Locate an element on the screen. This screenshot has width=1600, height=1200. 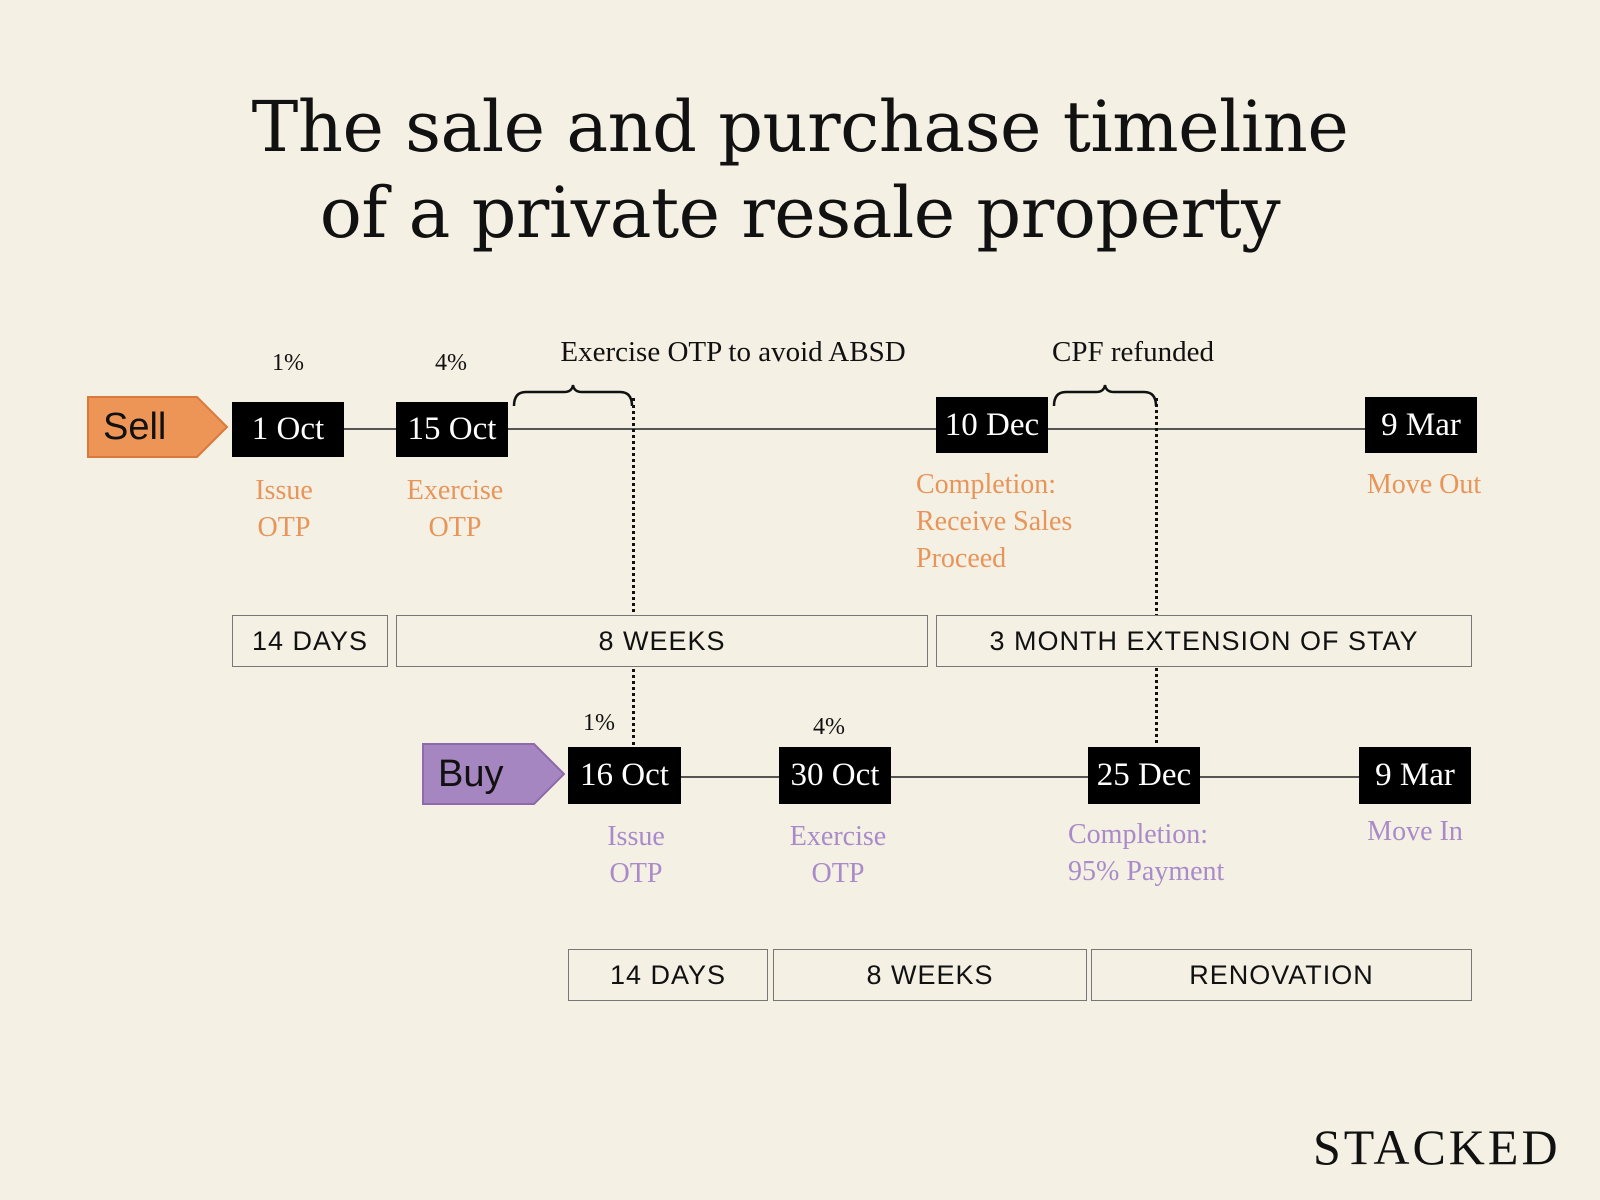
sell-label-move-out: Move Out is located at coordinates (1424, 484).